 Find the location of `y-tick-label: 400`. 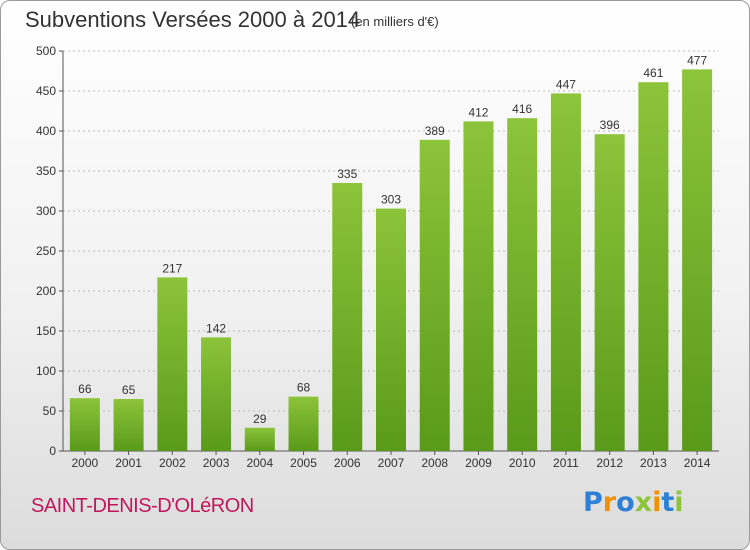

y-tick-label: 400 is located at coordinates (46, 131).